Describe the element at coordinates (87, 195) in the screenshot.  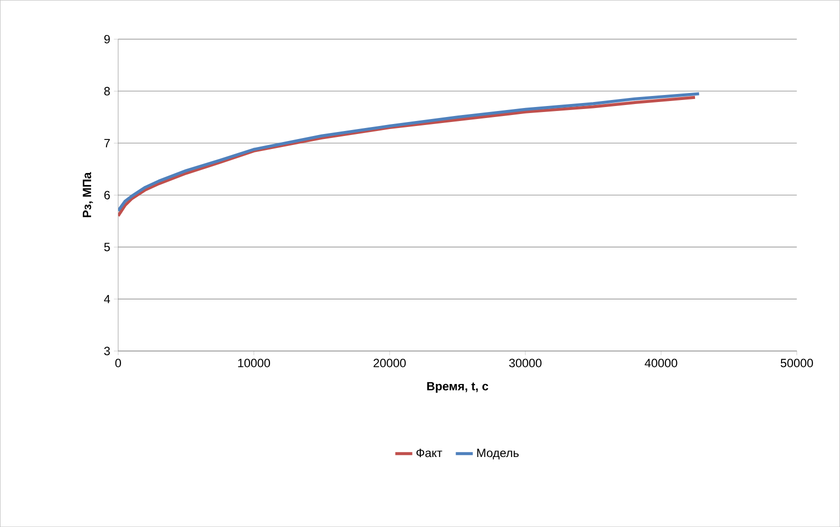
I see `y-axis-title: Рз, МПа` at that location.